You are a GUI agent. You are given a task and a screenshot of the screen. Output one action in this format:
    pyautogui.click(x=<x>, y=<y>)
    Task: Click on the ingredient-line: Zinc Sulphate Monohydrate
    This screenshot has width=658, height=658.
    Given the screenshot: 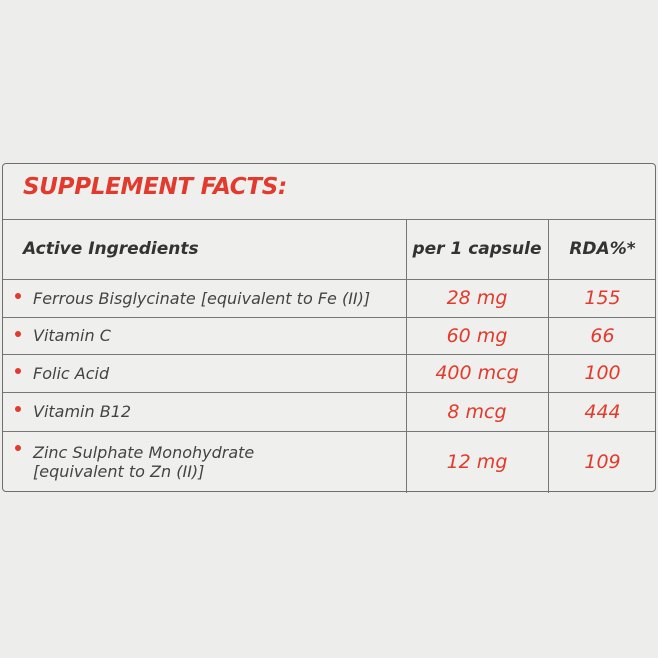 What is the action you would take?
    pyautogui.click(x=144, y=452)
    